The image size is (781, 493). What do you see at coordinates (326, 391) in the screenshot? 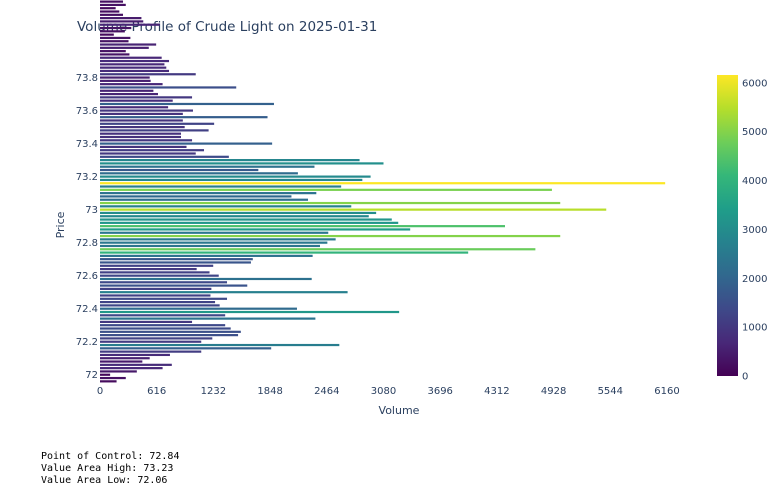
I see `x-tick-label: 2464` at bounding box center [326, 391].